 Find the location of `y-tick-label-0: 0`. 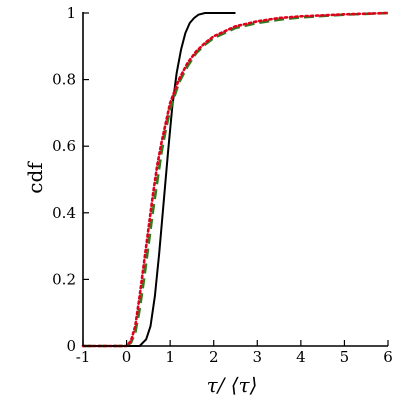

y-tick-label-0: 0 is located at coordinates (71, 346).